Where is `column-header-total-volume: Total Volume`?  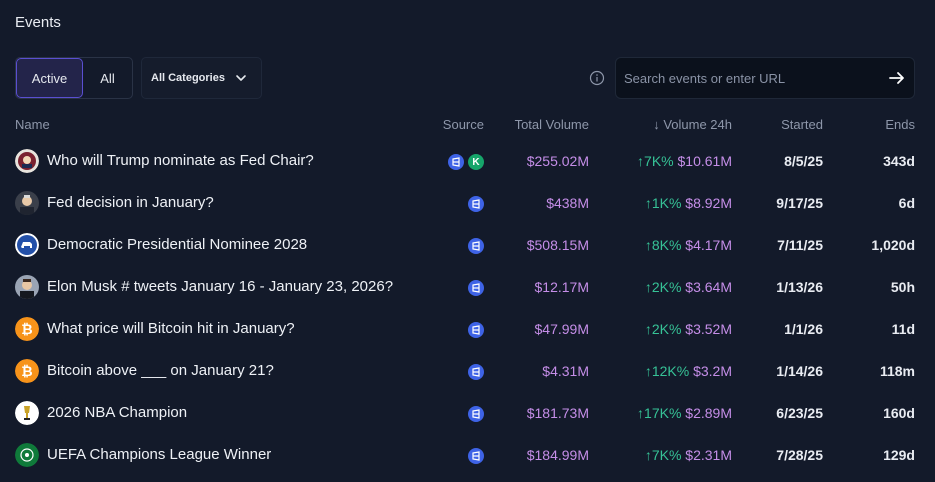 column-header-total-volume: Total Volume is located at coordinates (551, 124).